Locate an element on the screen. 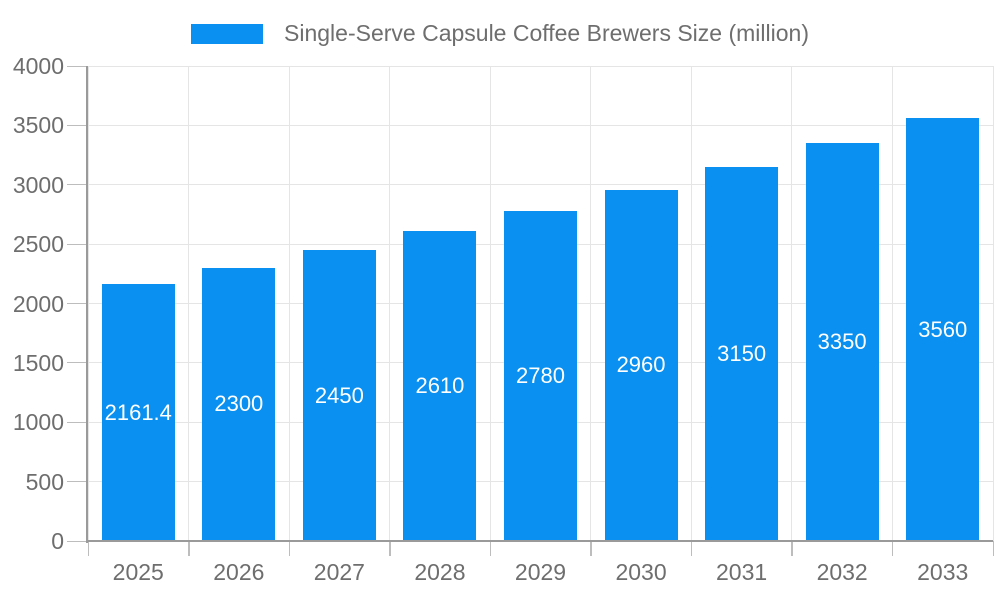 Image resolution: width=1000 pixels, height=600 pixels. bar-value-label: 2610 is located at coordinates (440, 386).